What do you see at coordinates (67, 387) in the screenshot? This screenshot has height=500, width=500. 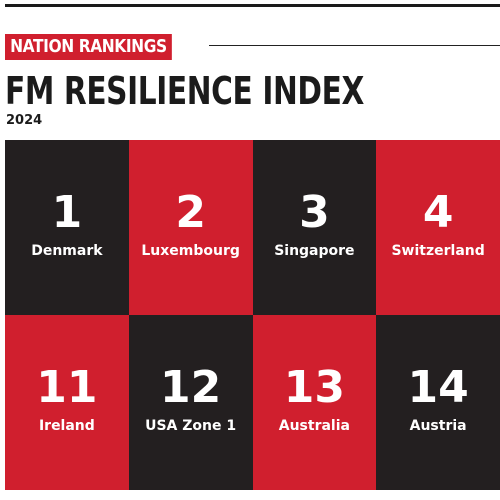 I see `rank-number: 11` at bounding box center [67, 387].